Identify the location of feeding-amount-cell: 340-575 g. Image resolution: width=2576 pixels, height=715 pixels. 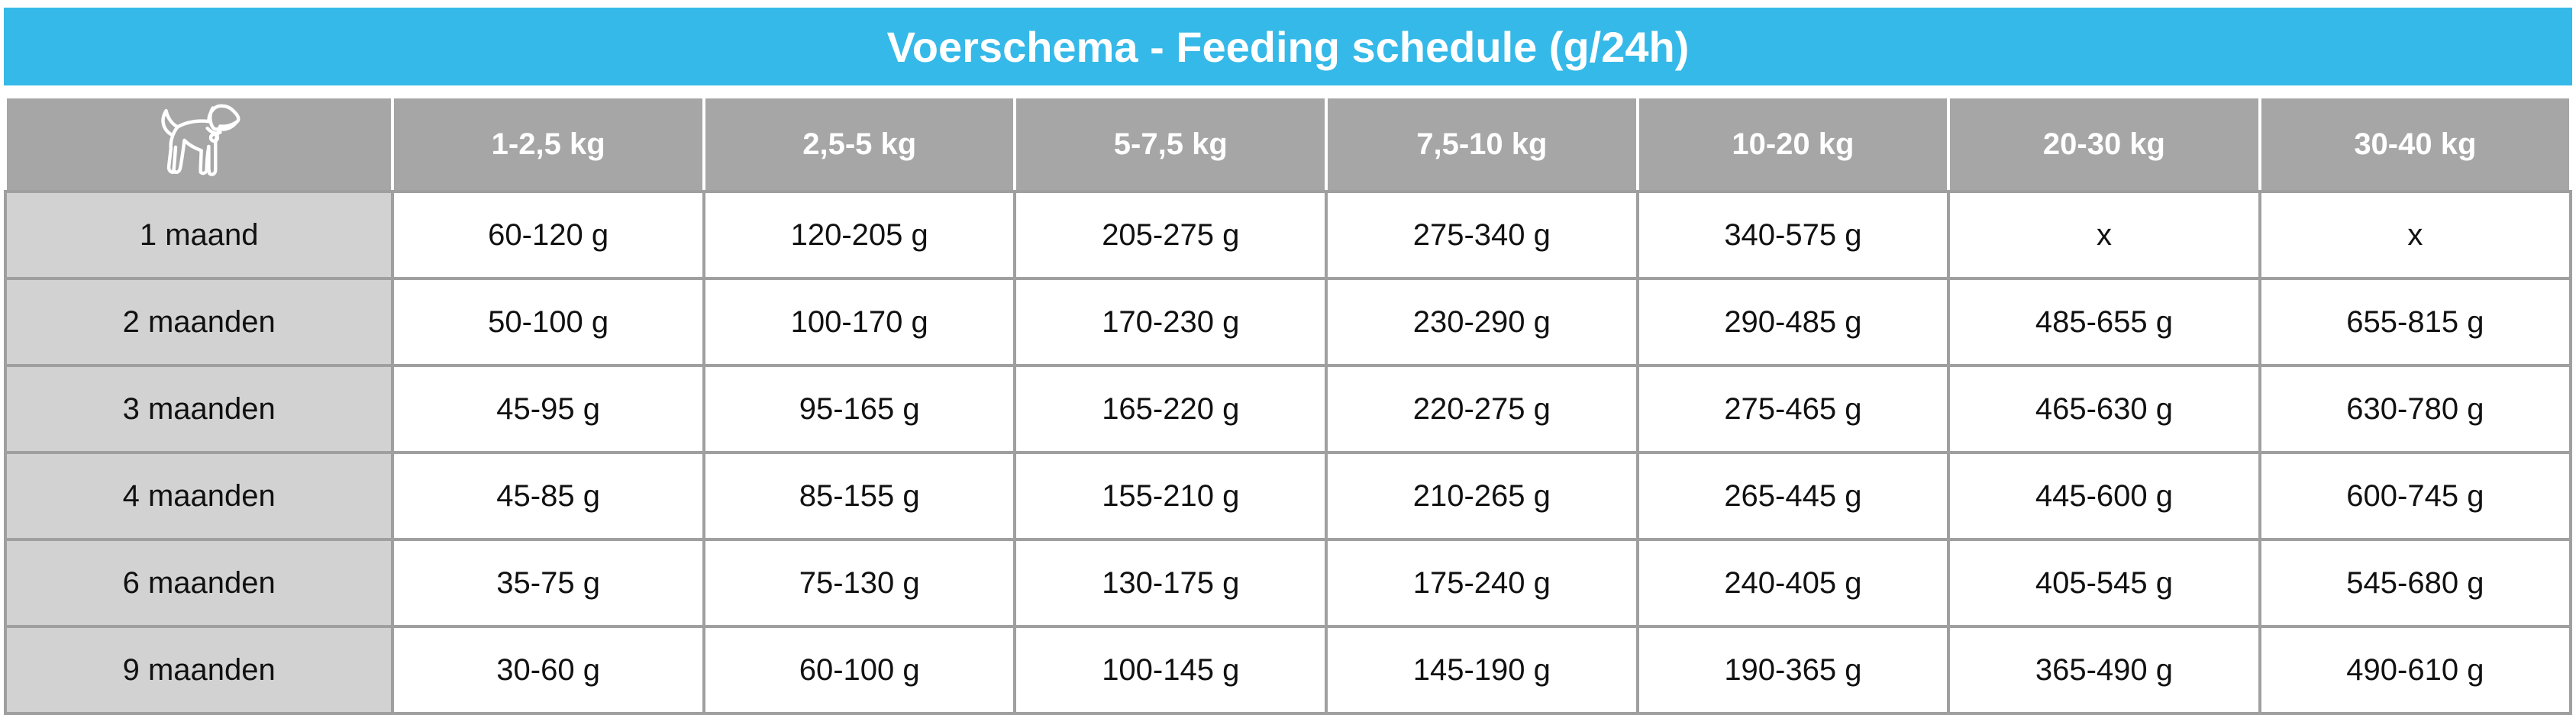
(1793, 235).